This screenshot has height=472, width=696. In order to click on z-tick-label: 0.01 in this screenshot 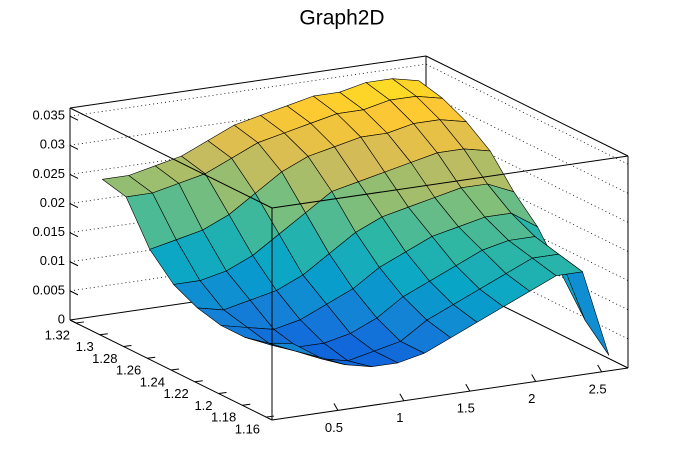, I will do `click(52, 260)`.